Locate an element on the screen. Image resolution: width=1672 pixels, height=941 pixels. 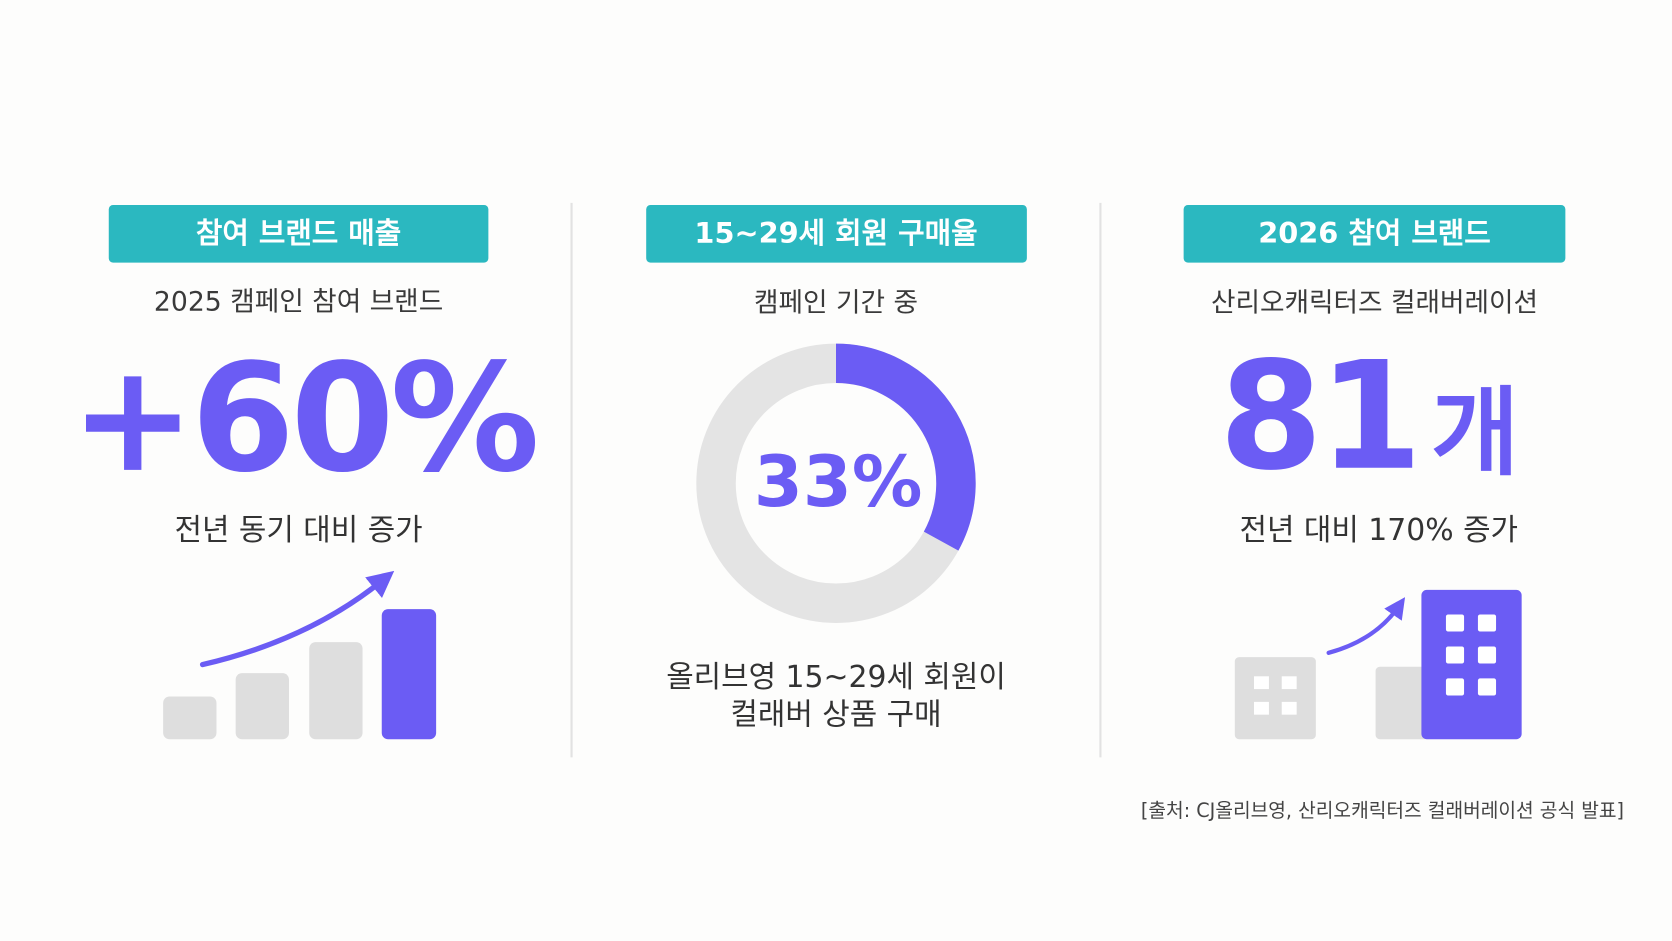
subtitle: 산리오캐릭터즈 컬래버레이션 is located at coordinates (1374, 303).